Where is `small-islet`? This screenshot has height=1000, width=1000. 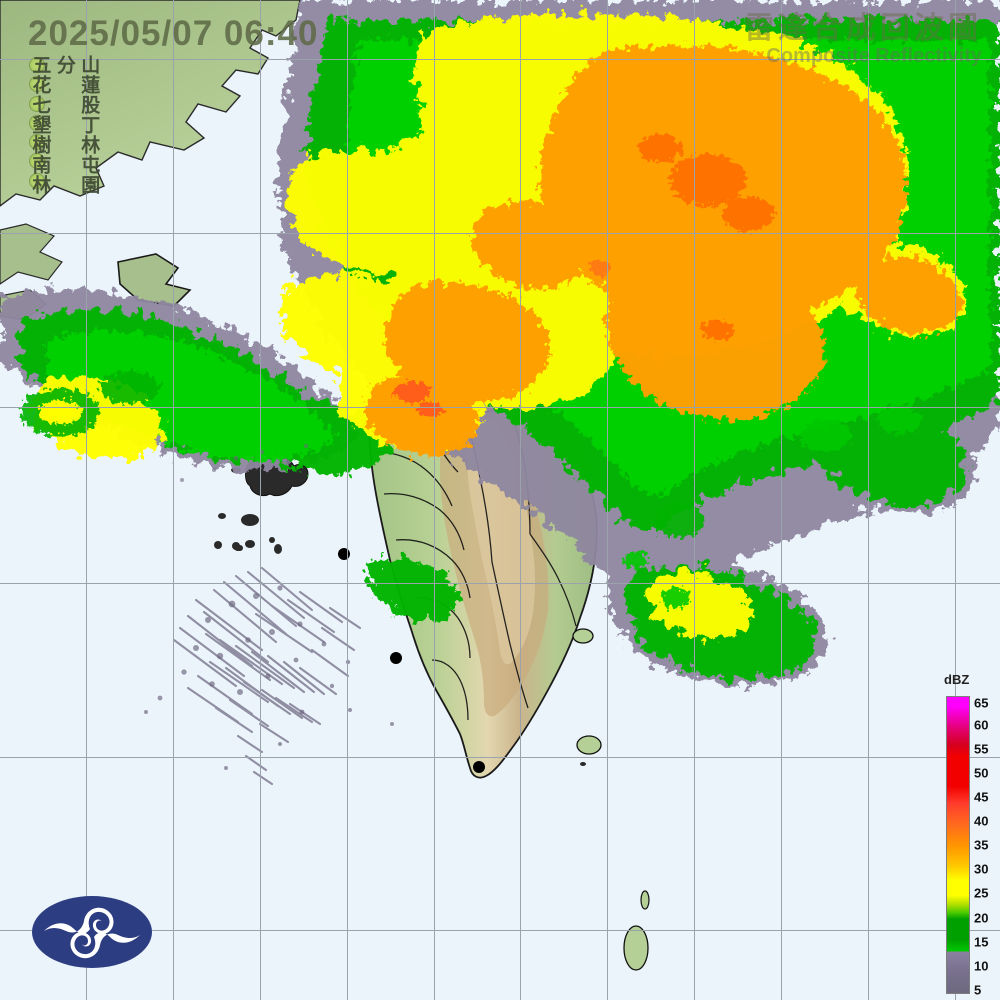 small-islet is located at coordinates (583, 764).